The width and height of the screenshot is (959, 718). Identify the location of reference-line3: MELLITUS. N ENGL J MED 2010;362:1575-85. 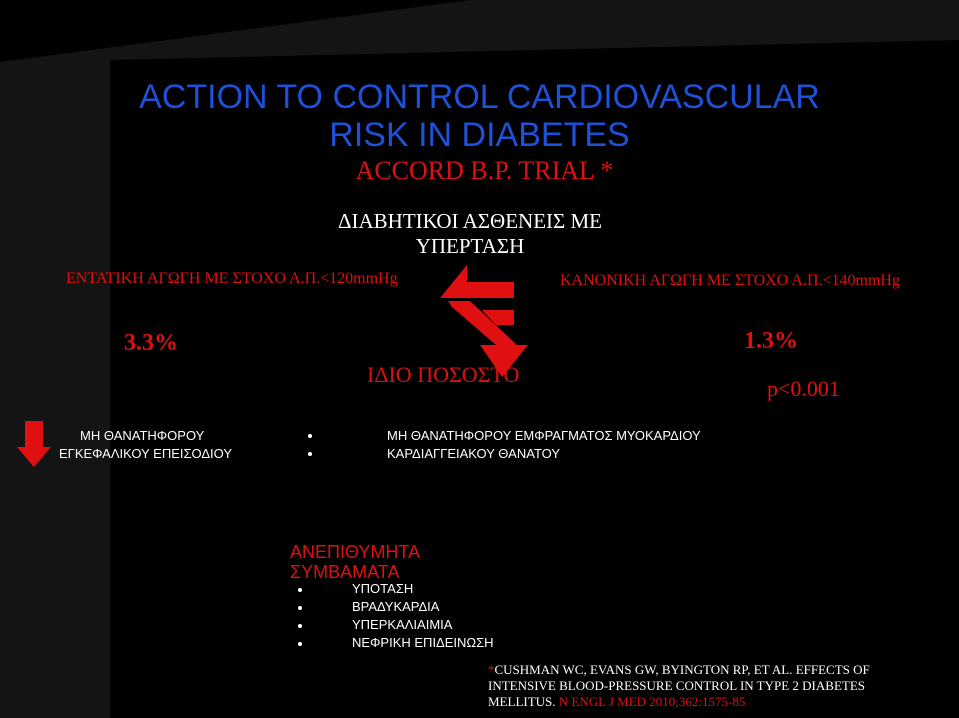
(617, 701).